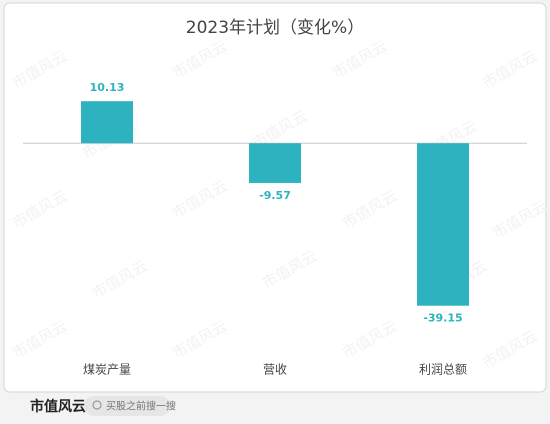 Image resolution: width=550 pixels, height=424 pixels. Describe the element at coordinates (141, 406) in the screenshot. I see `search-text: 买股之前搜一搜` at that location.